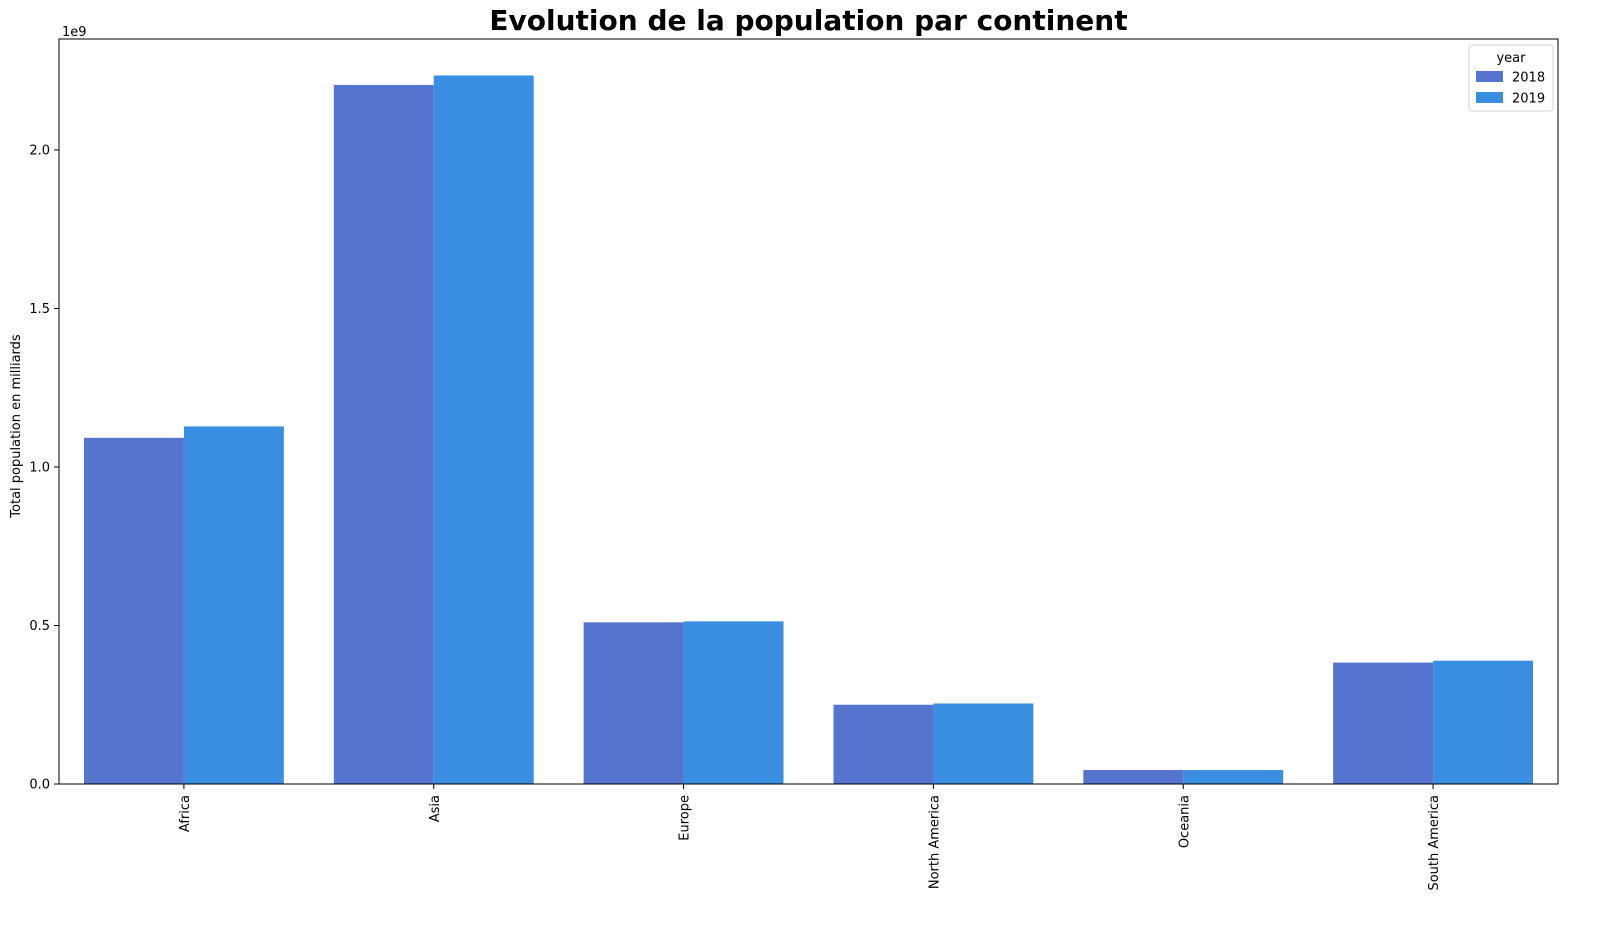  What do you see at coordinates (1184, 821) in the screenshot?
I see `x-tick-label: Oceania` at bounding box center [1184, 821].